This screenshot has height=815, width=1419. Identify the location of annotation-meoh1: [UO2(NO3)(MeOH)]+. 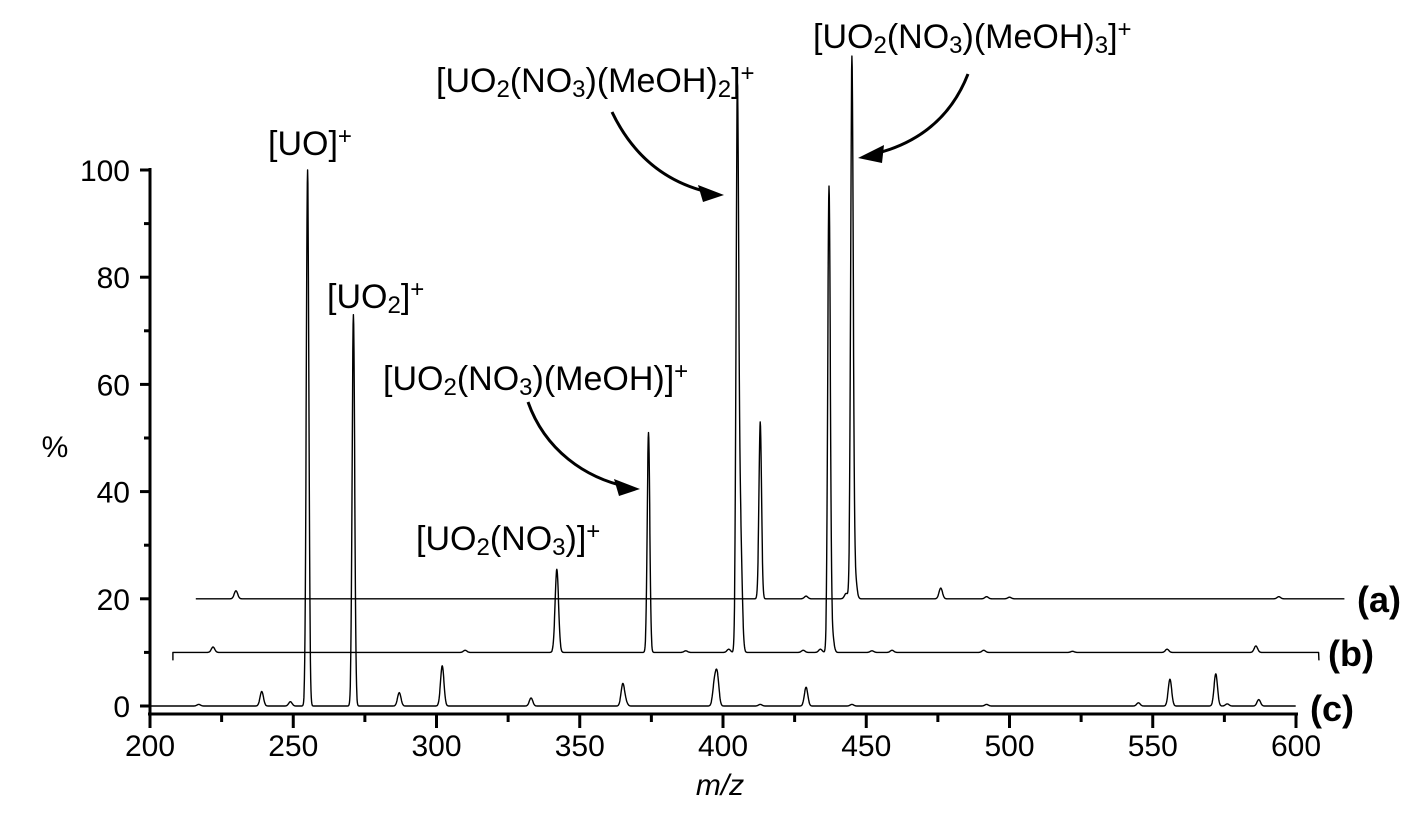
(535, 379).